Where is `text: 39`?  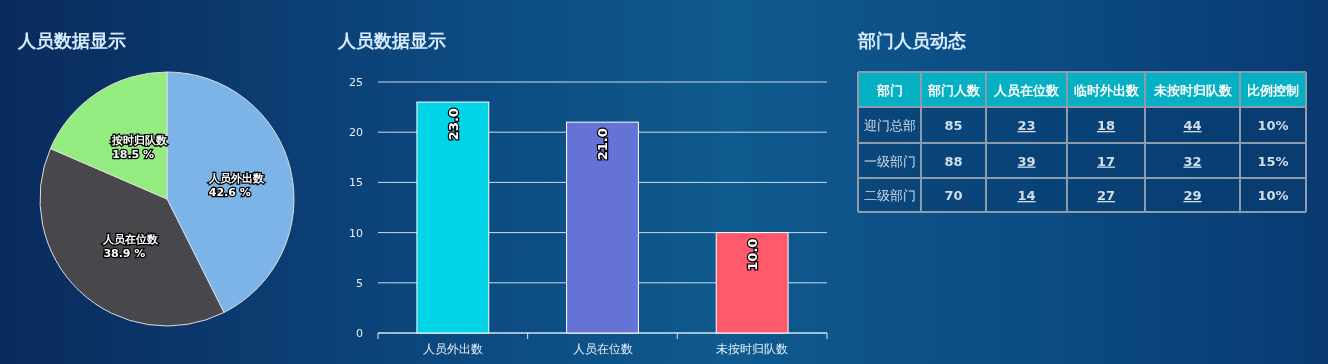
text: 39 is located at coordinates (1026, 161).